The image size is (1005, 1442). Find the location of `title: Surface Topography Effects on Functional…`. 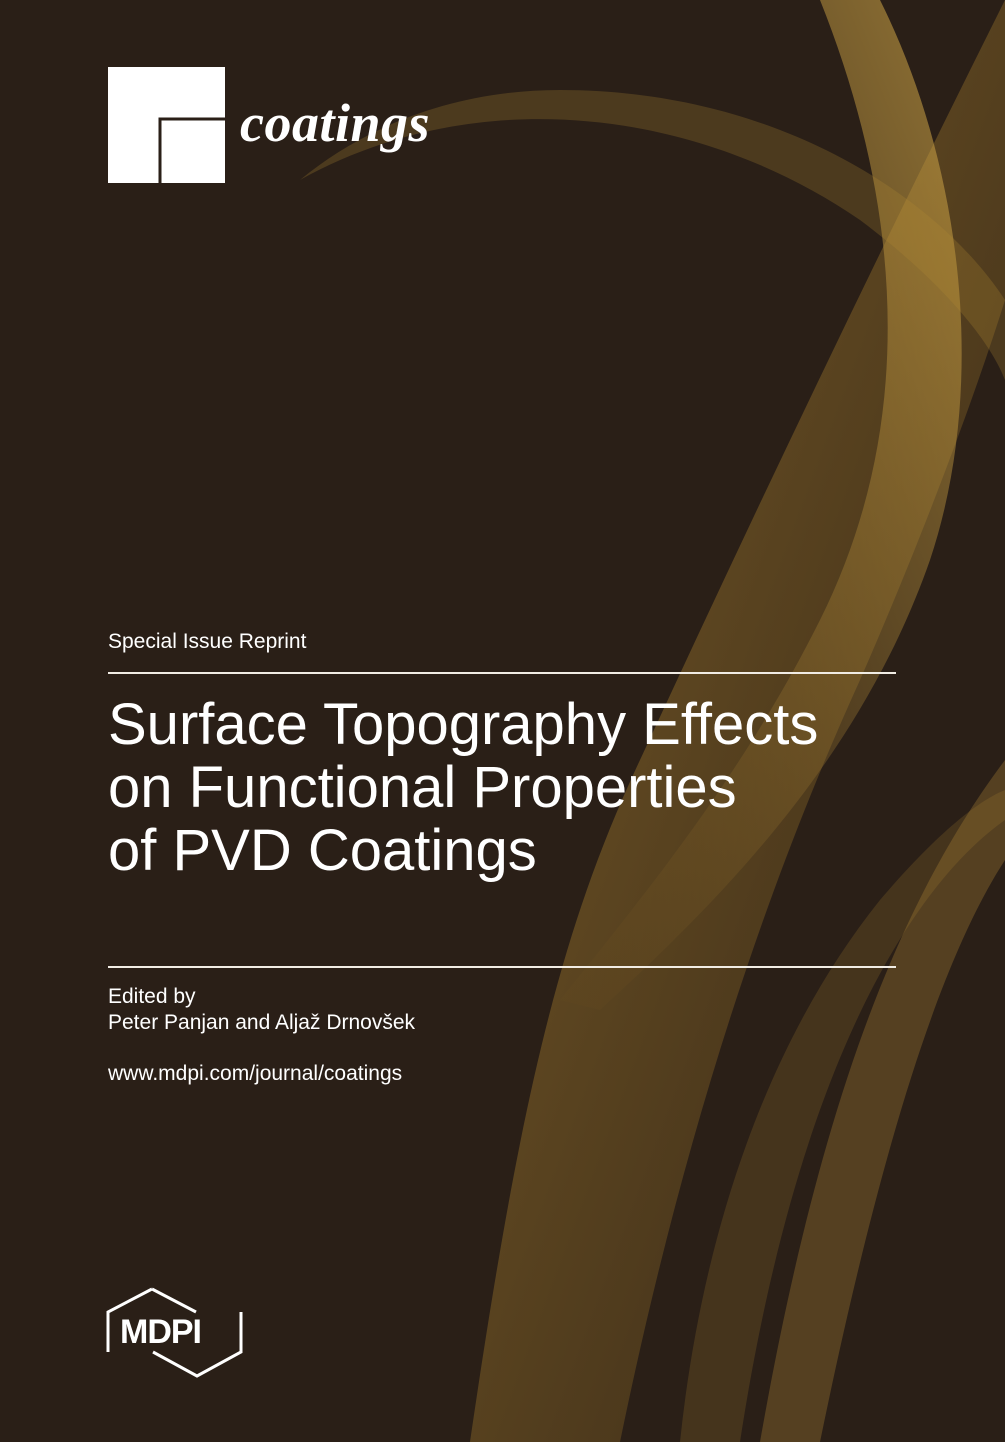

title: Surface Topography Effects on Functional… is located at coordinates (463, 787).